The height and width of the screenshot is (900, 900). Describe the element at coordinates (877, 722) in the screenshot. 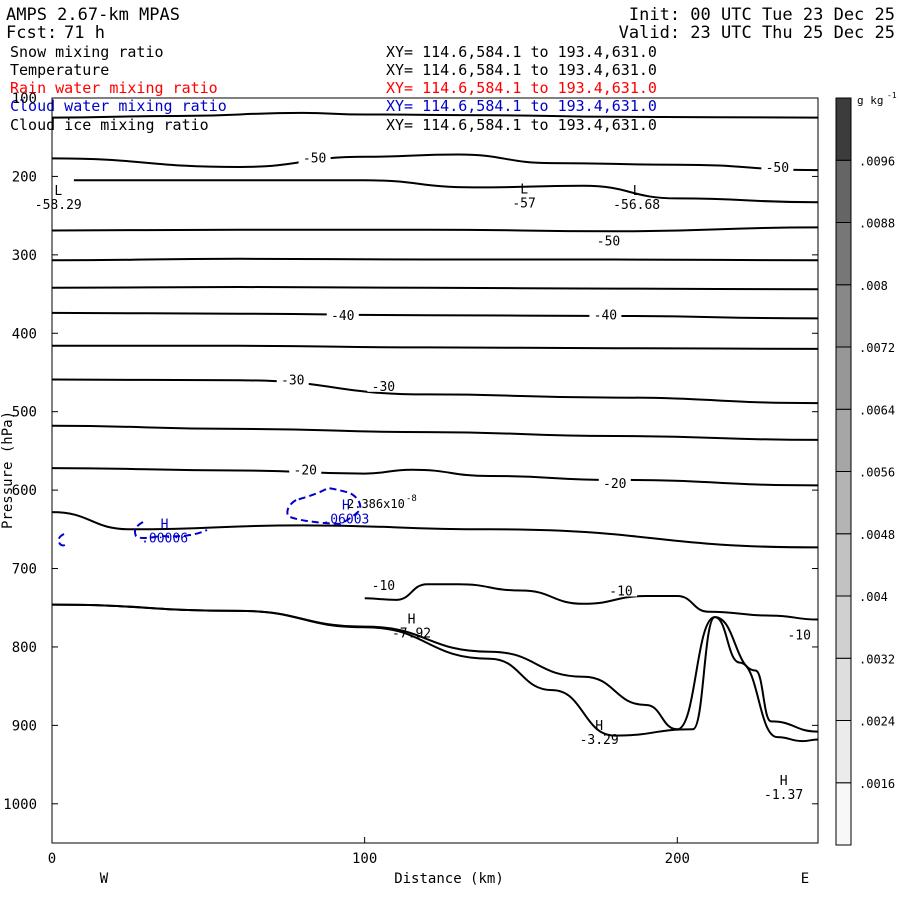

I see `colorbar-tick-label: .0024` at that location.